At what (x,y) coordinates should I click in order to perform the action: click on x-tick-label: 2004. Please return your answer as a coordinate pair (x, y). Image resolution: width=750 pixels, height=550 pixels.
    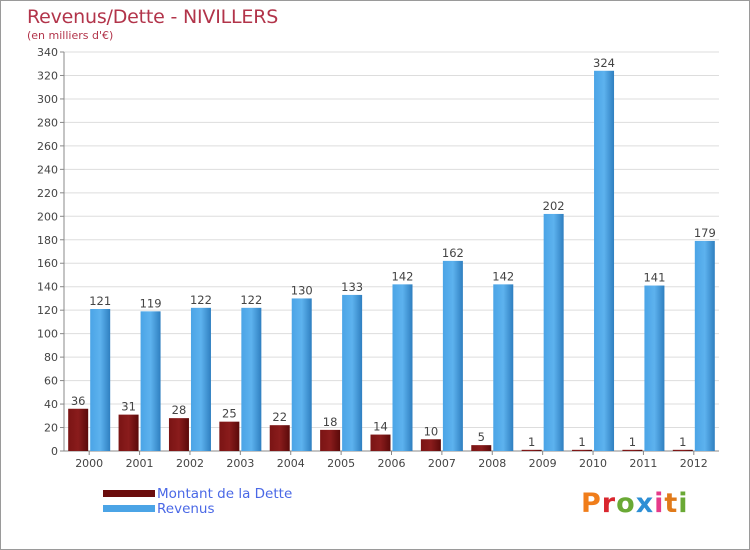
    Looking at the image, I should click on (291, 463).